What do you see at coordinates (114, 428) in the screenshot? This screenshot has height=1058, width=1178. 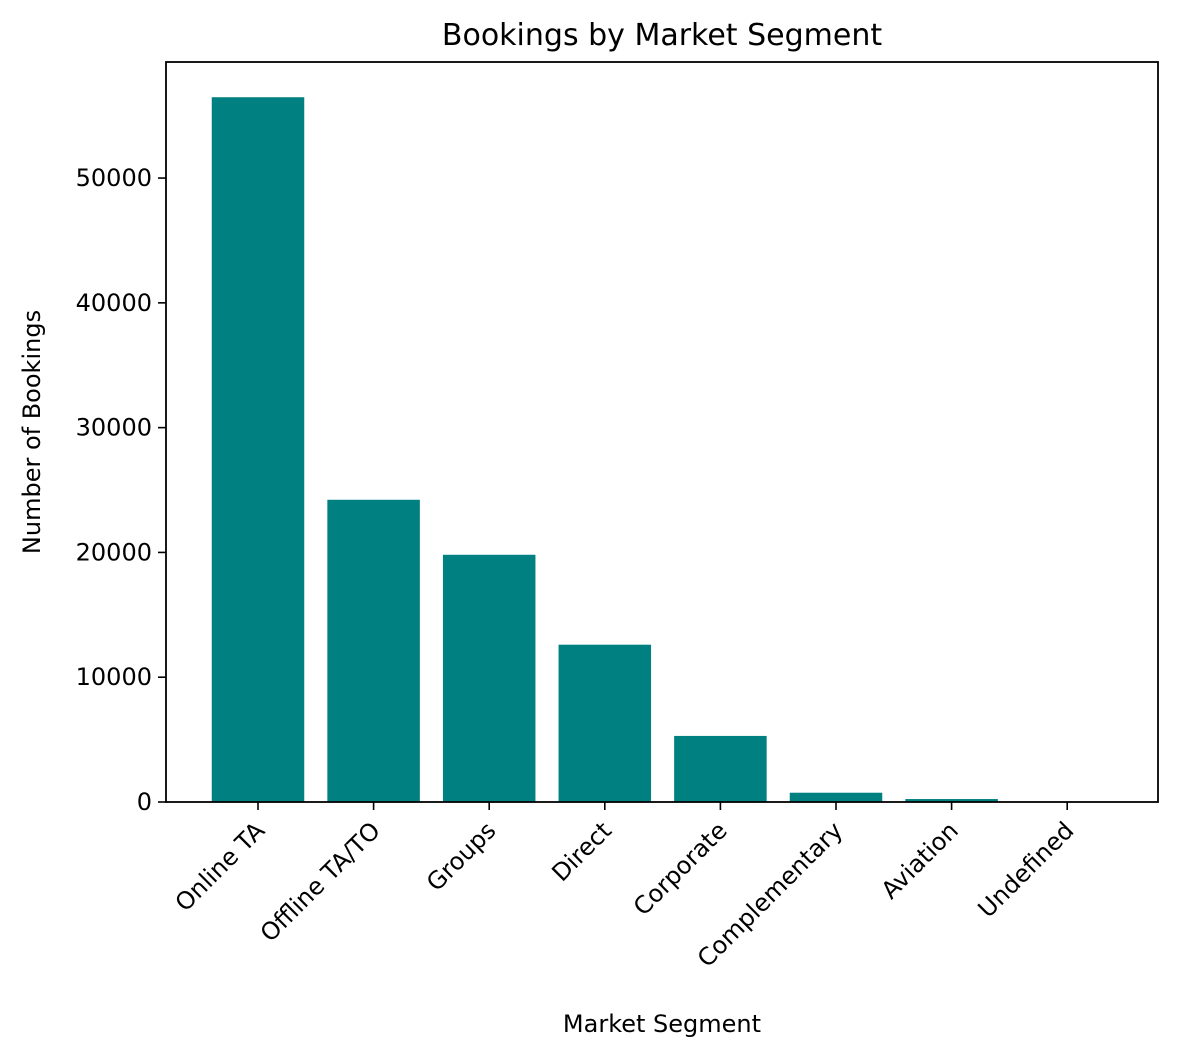 I see `y-tick-label: 30000` at bounding box center [114, 428].